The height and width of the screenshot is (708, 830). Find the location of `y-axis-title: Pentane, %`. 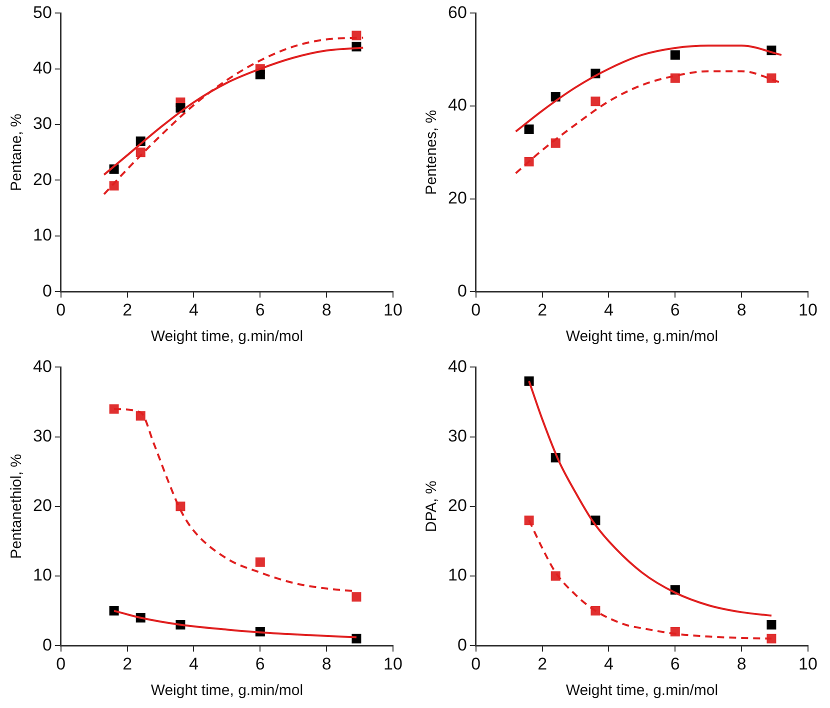

y-axis-title: Pentane, % is located at coordinates (17, 153).